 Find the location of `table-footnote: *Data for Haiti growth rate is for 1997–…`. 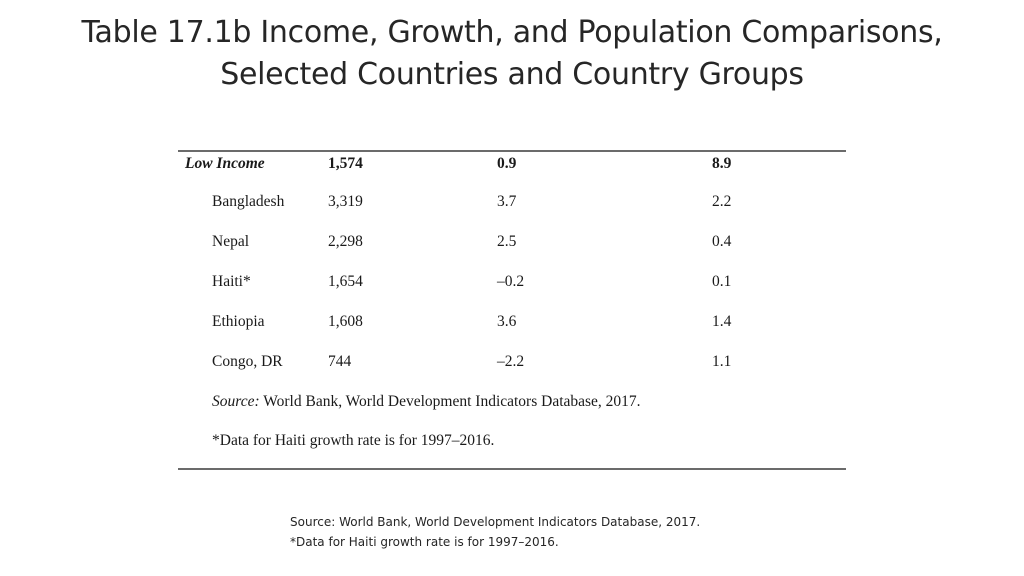

table-footnote: *Data for Haiti growth rate is for 1997–… is located at coordinates (353, 440).